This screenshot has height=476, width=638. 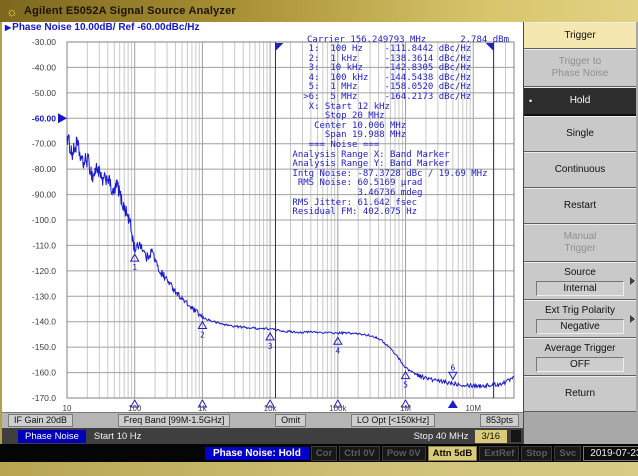 What do you see at coordinates (202, 408) in the screenshot?
I see `svg-text: 1k` at bounding box center [202, 408].